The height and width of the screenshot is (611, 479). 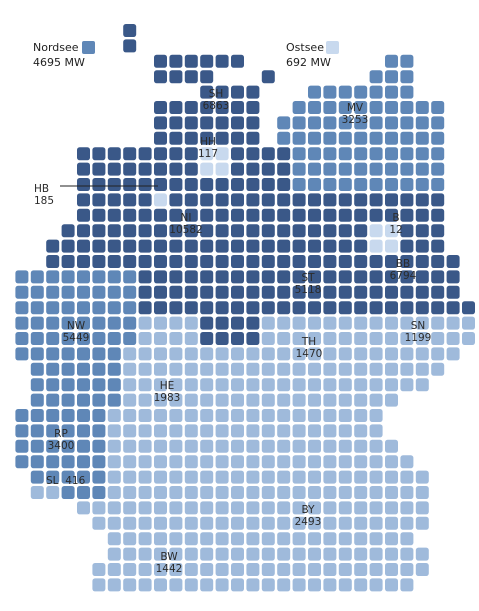 What do you see at coordinates (76, 338) in the screenshot?
I see `state-value-nw: 5449` at bounding box center [76, 338].